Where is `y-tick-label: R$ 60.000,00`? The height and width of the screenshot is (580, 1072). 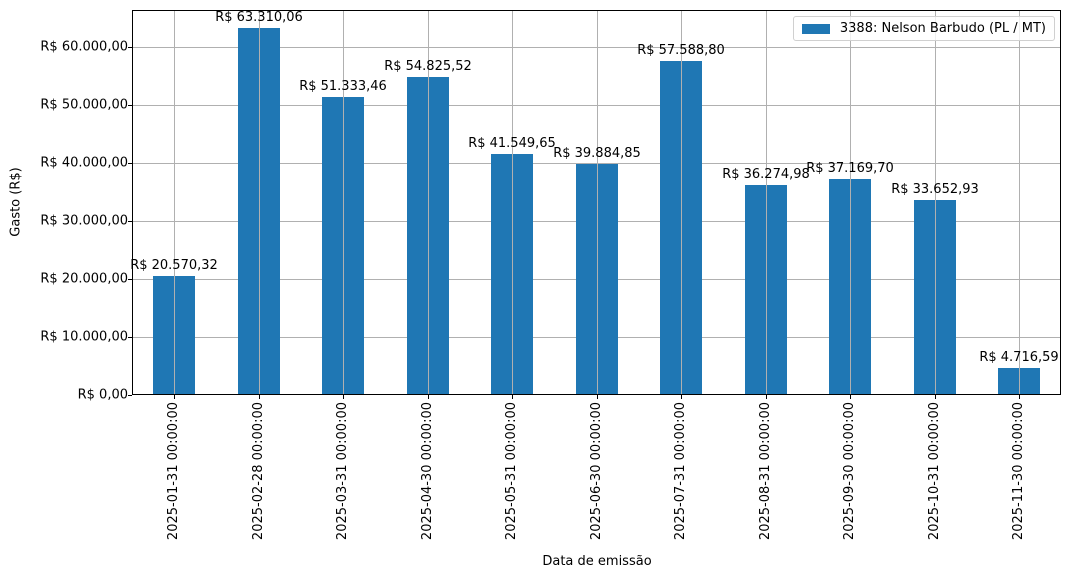 y-tick-label: R$ 60.000,00 is located at coordinates (84, 47).